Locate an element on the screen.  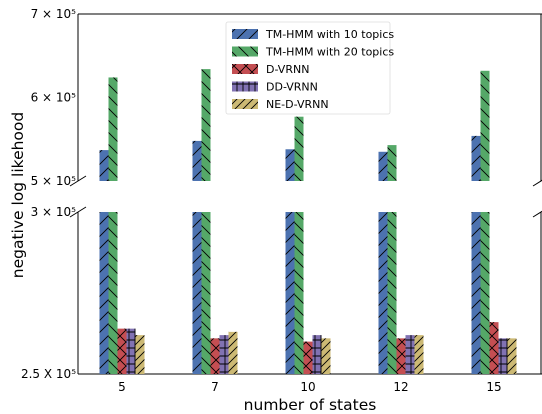
upper-y-tick-label: 7 × 10⁵ is located at coordinates (54, 14).